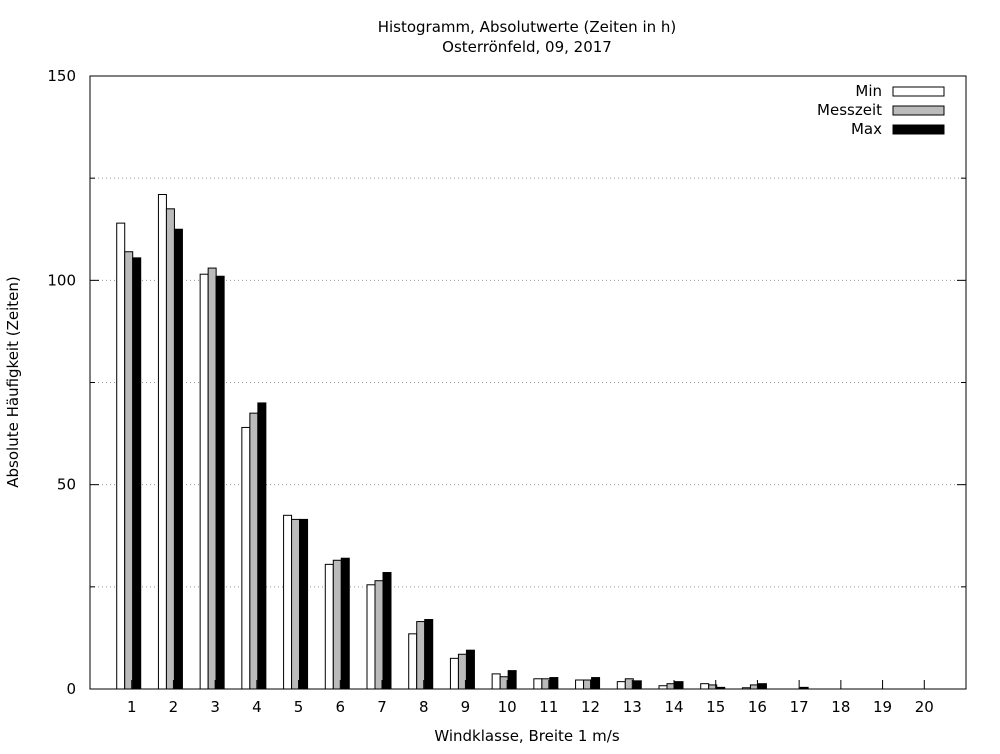  What do you see at coordinates (527, 27) in the screenshot?
I see `chart-title: Histogramm, Absolutwerte (Zeiten in h)` at bounding box center [527, 27].